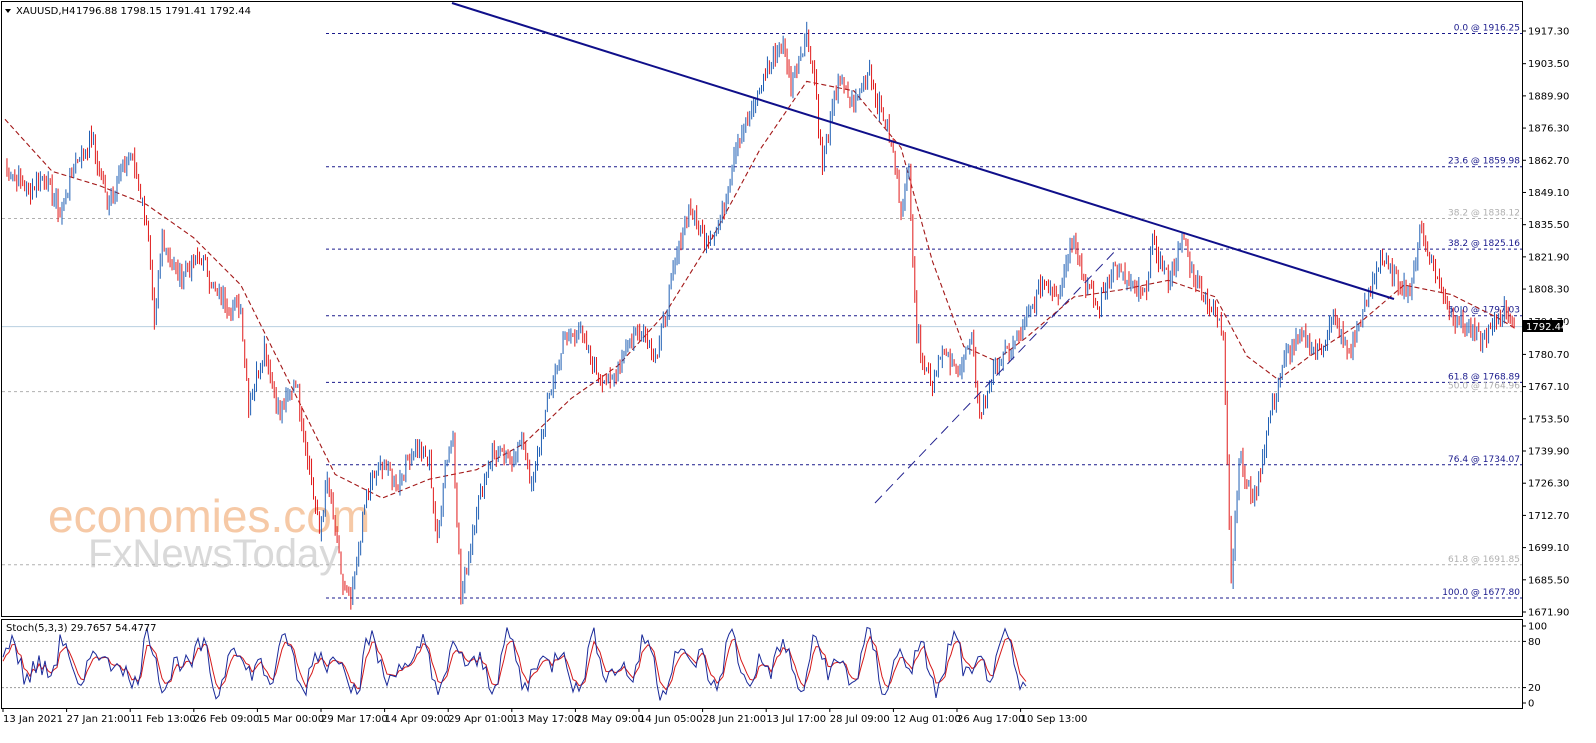 This screenshot has width=1596, height=743. Describe the element at coordinates (1484, 460) in the screenshot. I see `fib-label: 76.4 @ 1734.07` at that location.